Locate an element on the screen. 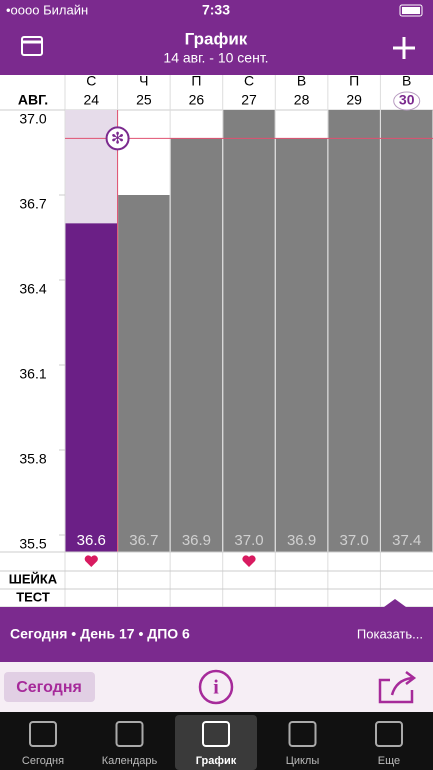  selected-tab-bg is located at coordinates (216, 742).